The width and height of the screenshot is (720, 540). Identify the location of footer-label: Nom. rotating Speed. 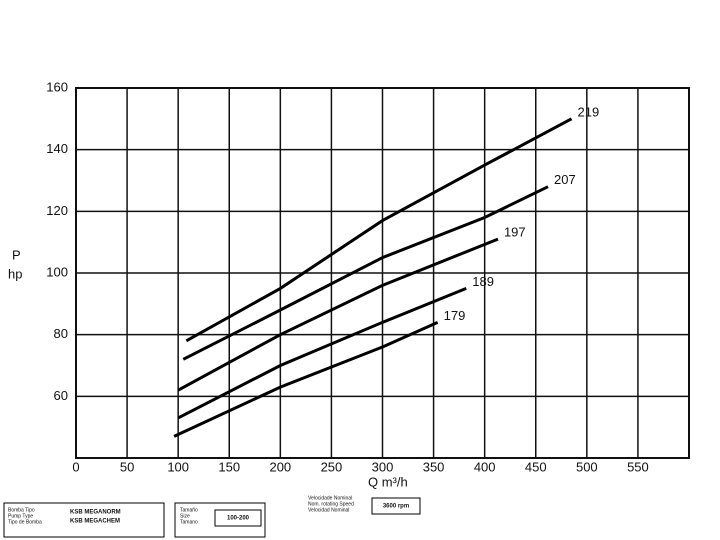
(331, 504).